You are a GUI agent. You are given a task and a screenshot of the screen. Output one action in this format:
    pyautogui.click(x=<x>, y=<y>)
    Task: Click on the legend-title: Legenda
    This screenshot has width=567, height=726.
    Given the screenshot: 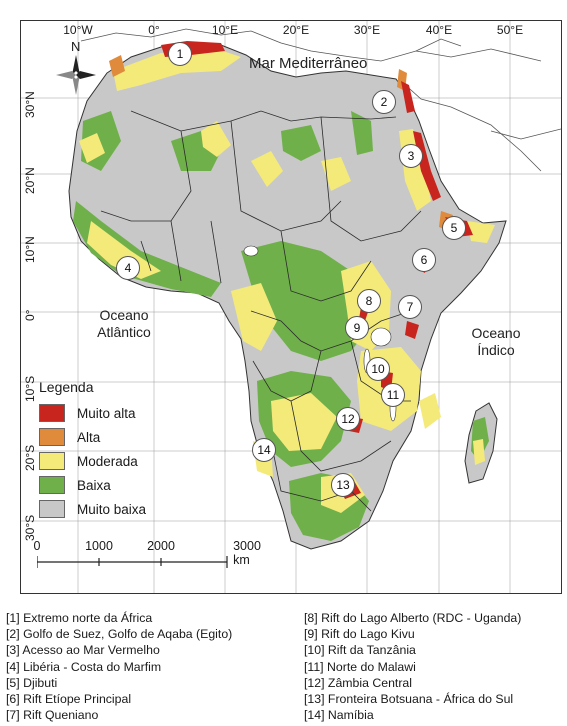 What is the action you would take?
    pyautogui.click(x=66, y=387)
    